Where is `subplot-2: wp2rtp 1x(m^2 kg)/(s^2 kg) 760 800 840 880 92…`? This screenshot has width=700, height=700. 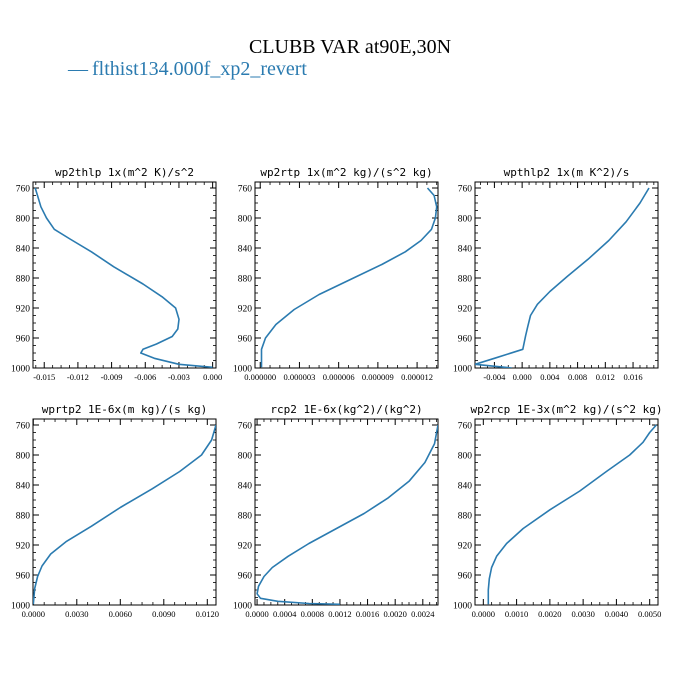 subplot-2: wp2rtp 1x(m^2 kg)/(s^2 kg) 760 800 840 880 92… is located at coordinates (336, 274).